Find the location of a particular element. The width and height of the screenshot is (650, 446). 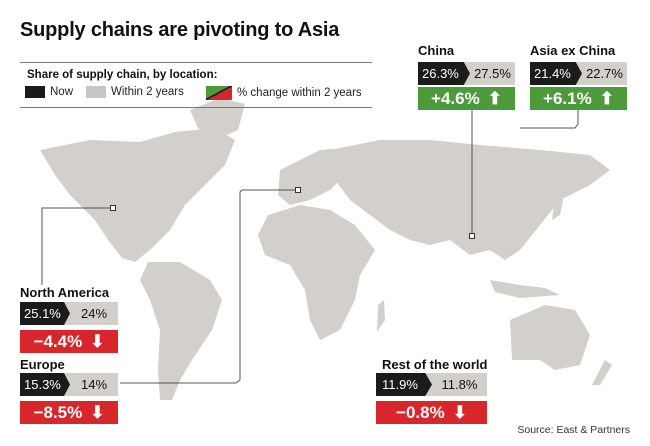

value-within-asia-ex-china: 22.7% is located at coordinates (601, 73).